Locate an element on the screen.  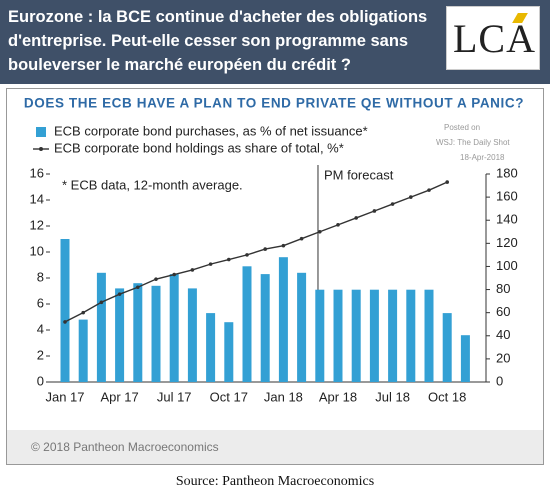
x-tick-label: Jul 17 is located at coordinates (174, 396).